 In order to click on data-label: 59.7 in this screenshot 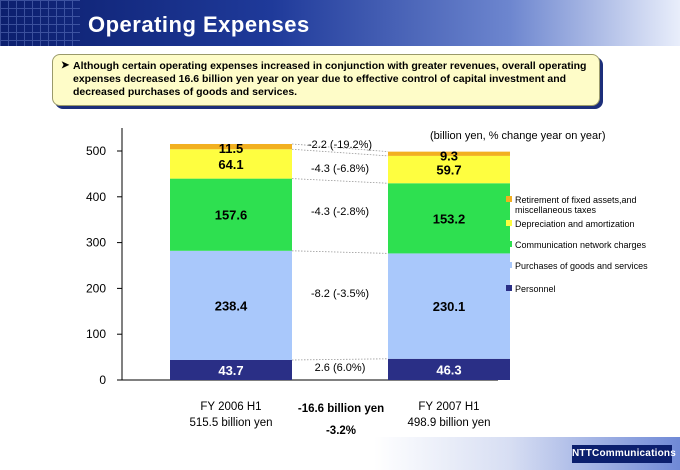, I will do `click(448, 170)`.